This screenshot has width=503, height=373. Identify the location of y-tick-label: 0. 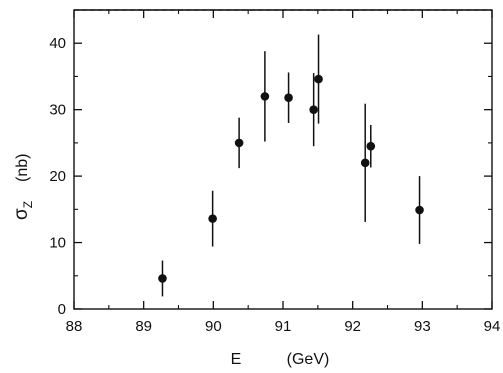
(62, 309).